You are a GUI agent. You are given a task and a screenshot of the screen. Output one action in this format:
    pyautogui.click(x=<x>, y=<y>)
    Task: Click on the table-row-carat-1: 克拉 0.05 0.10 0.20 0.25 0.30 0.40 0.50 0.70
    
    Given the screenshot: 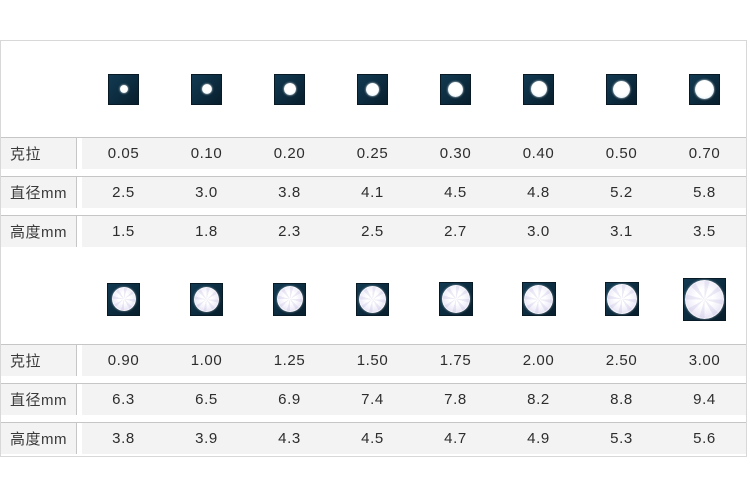 What is the action you would take?
    pyautogui.click(x=373, y=153)
    